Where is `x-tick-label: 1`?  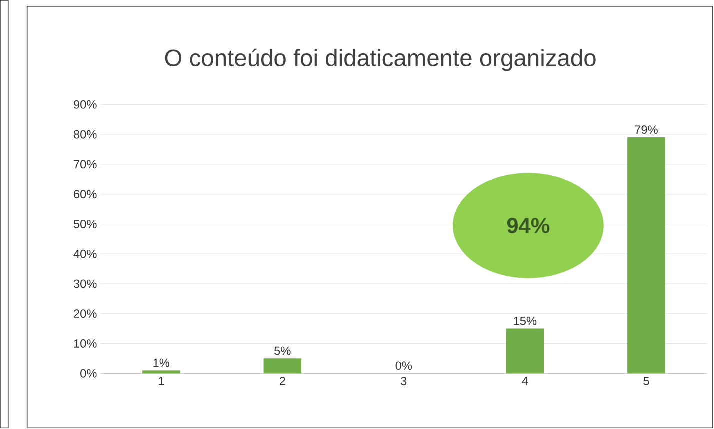 x-tick-label: 1 is located at coordinates (161, 381).